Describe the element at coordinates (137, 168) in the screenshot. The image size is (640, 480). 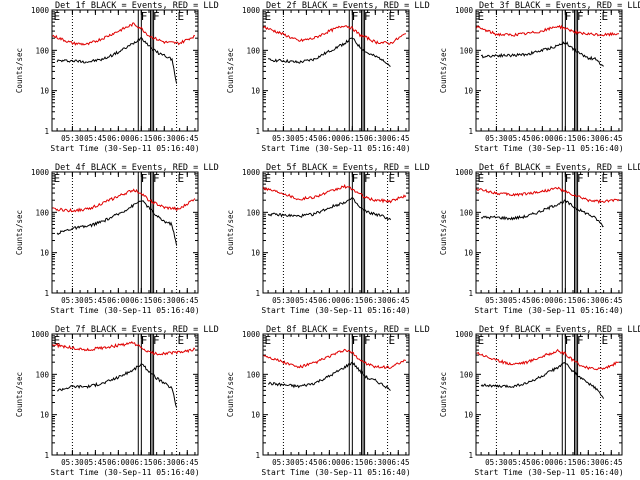
I see `panel-title: Det 4f BLACK = Events, RED = LLD` at that location.